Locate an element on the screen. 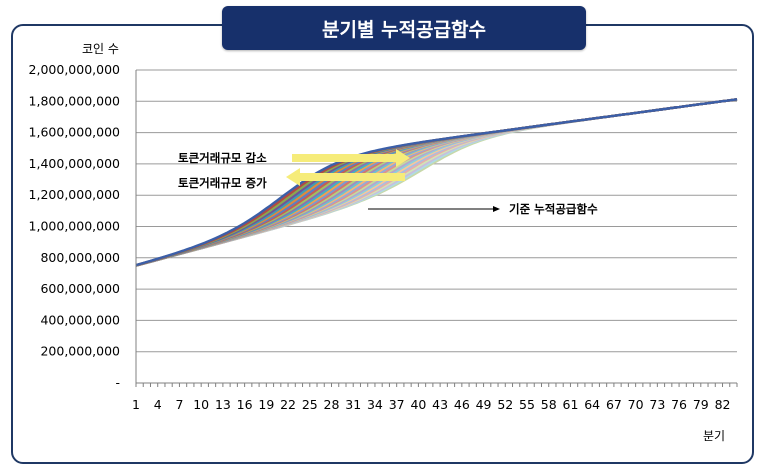  x-tick-label: 49 is located at coordinates (484, 404).